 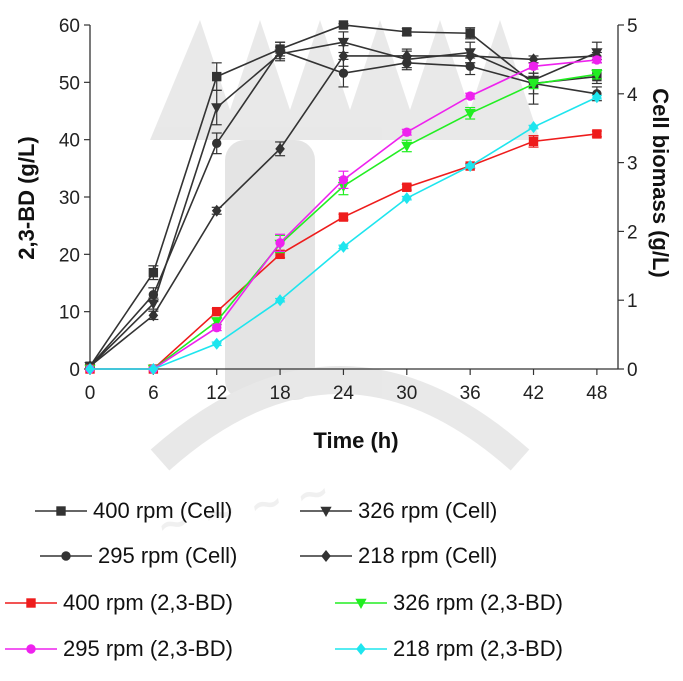 I want to click on legend-label: 218 rpm (Cell), so click(x=427, y=555).